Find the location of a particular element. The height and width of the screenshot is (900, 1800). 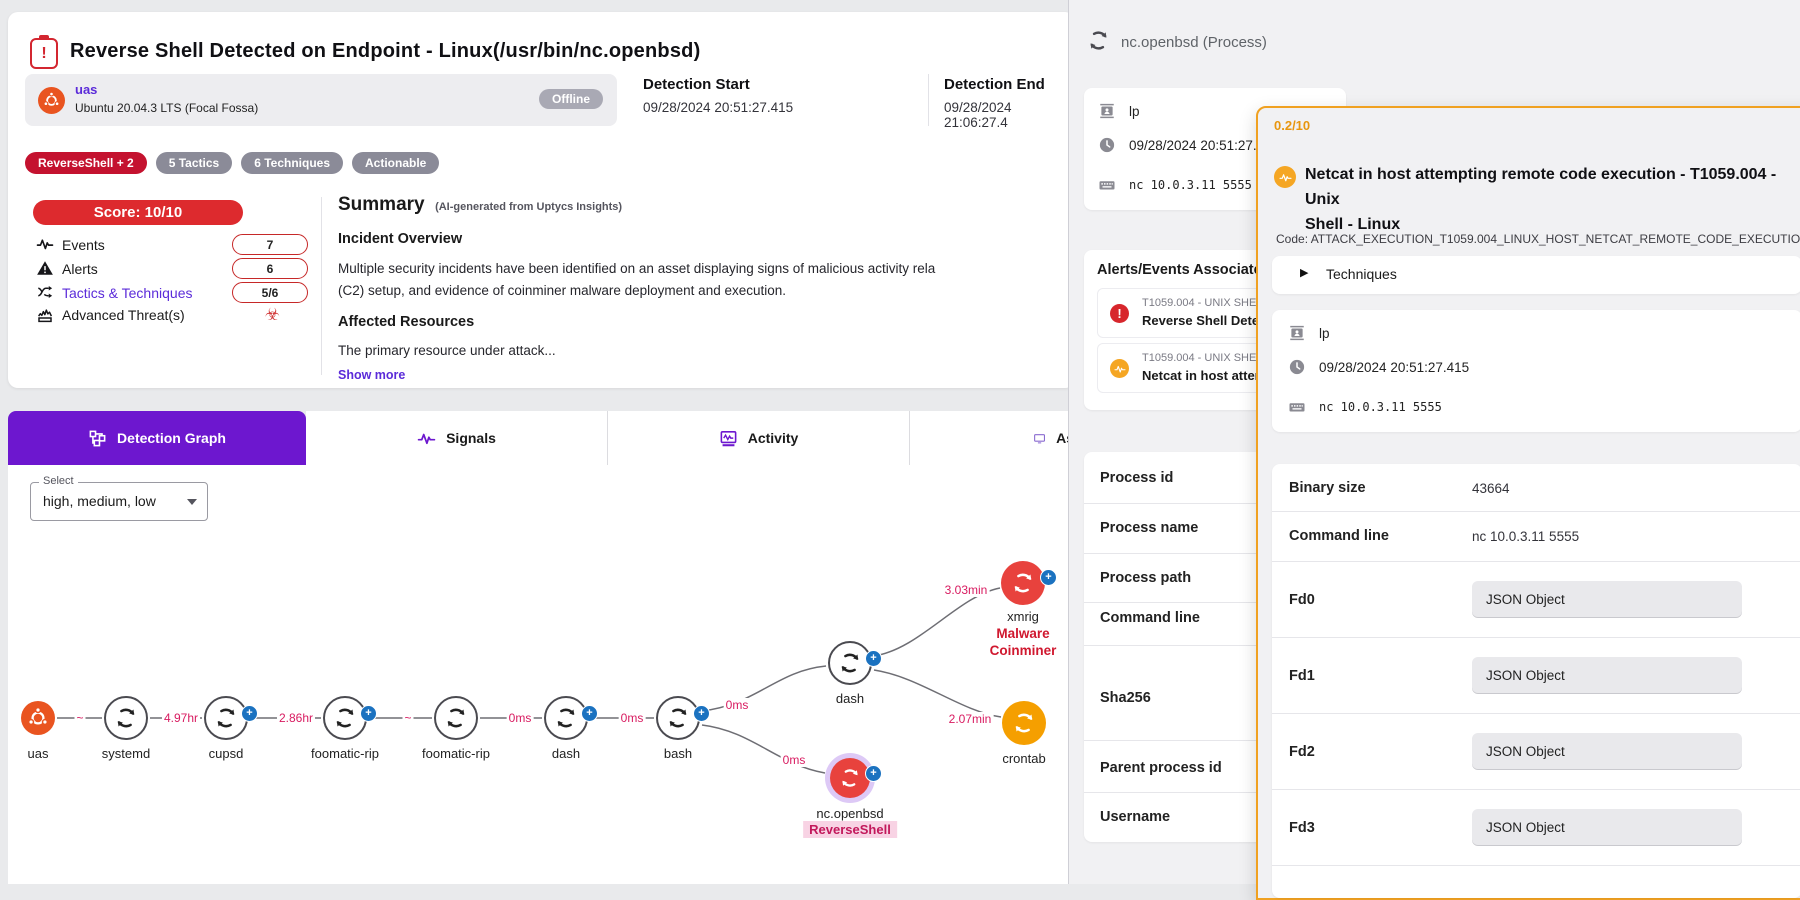

edge-label: 0ms is located at coordinates (737, 705).